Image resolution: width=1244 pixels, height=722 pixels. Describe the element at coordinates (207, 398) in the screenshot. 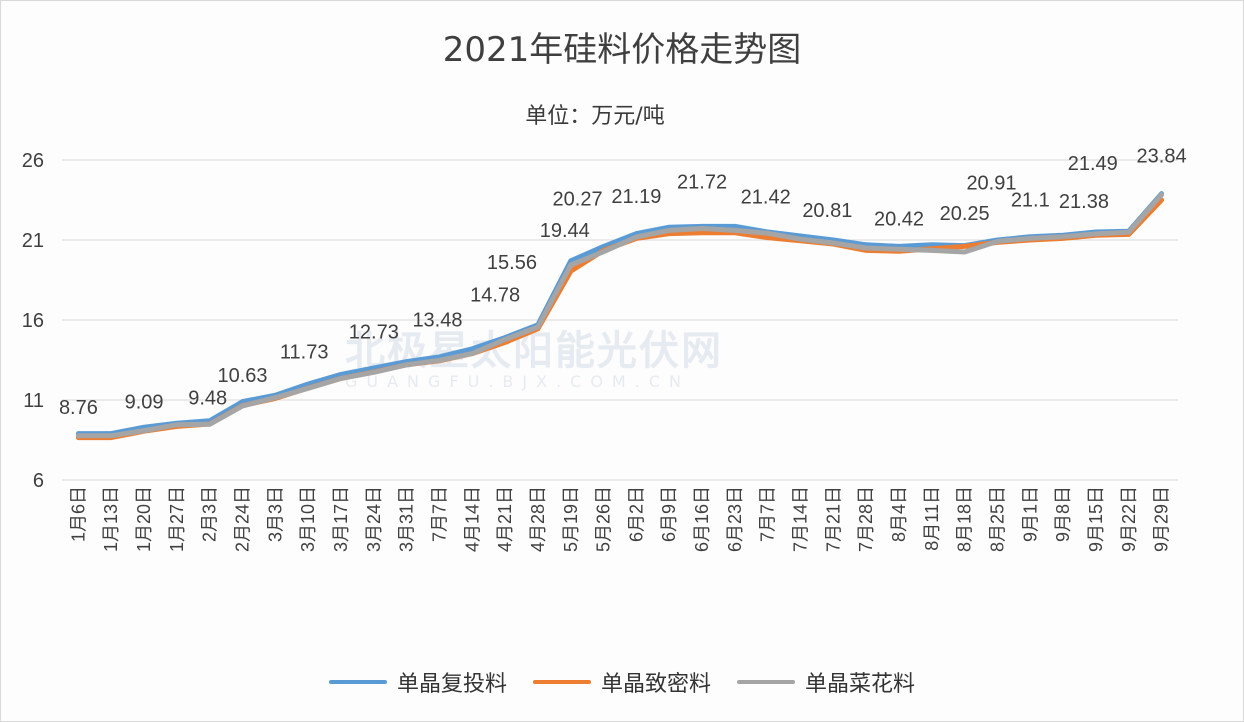

I see `data-label: 9.48` at that location.